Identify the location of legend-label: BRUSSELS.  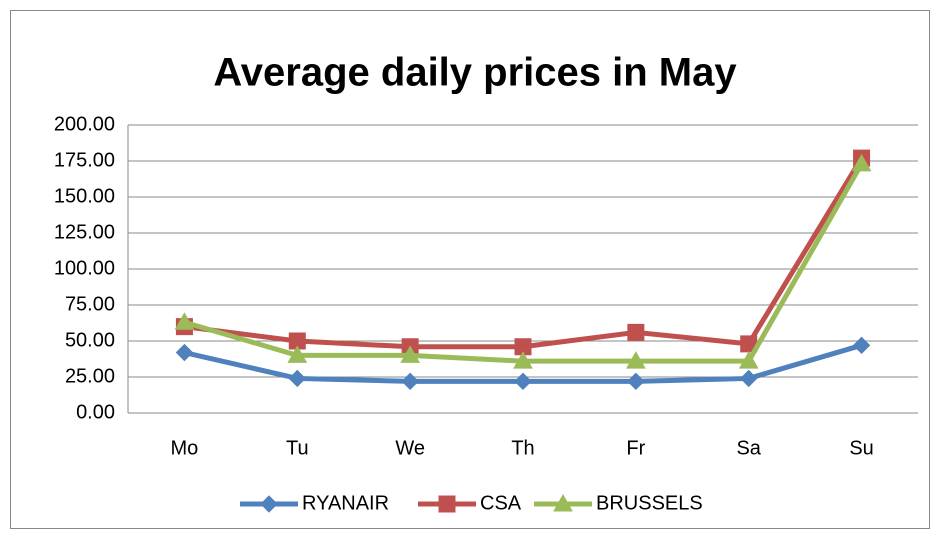
(649, 503).